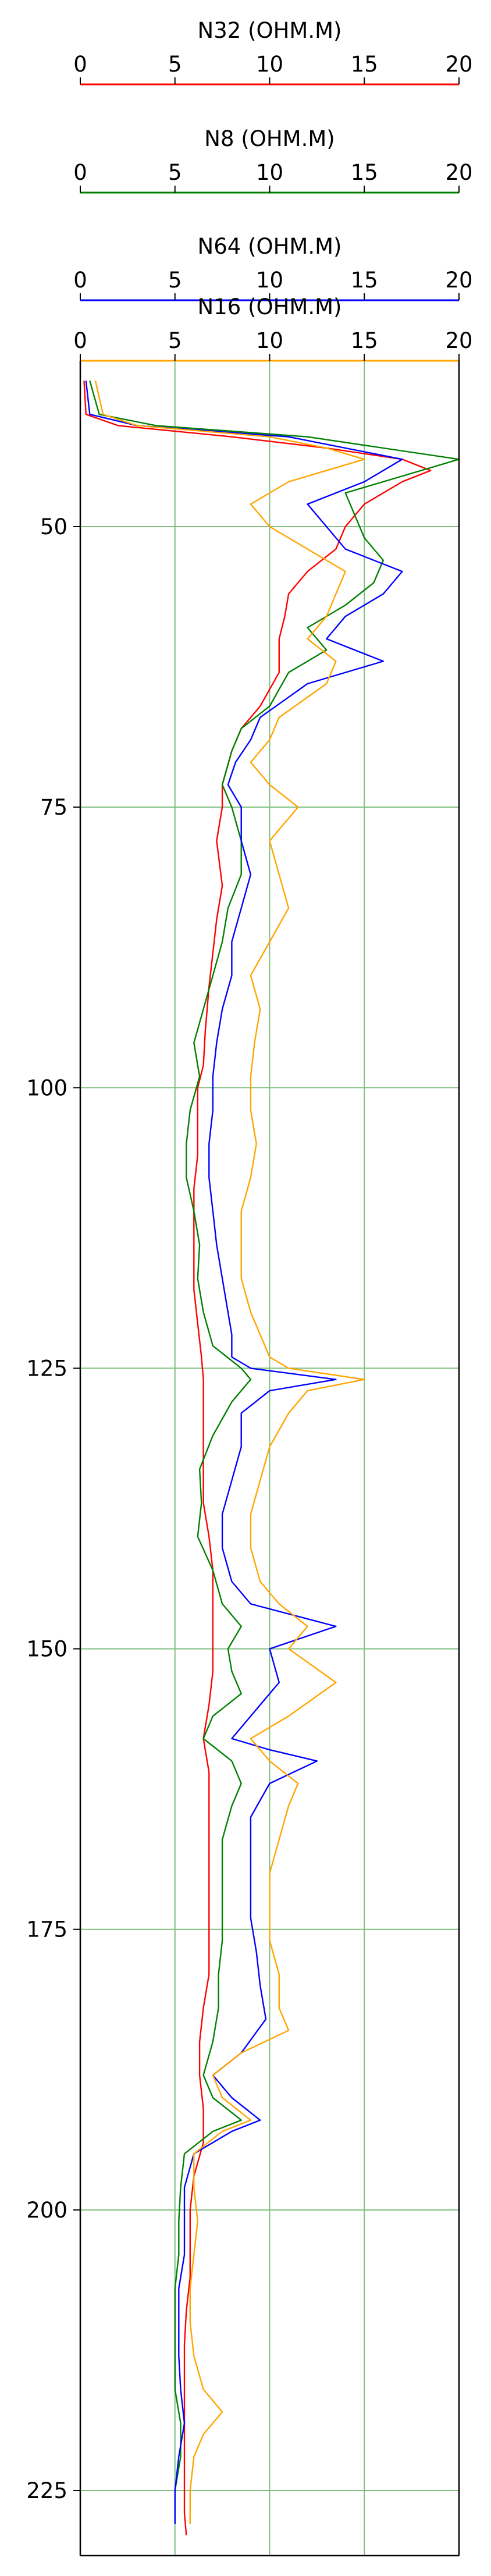  I want to click on x-tick-label-n32-ohm-m-5: 5, so click(175, 64).